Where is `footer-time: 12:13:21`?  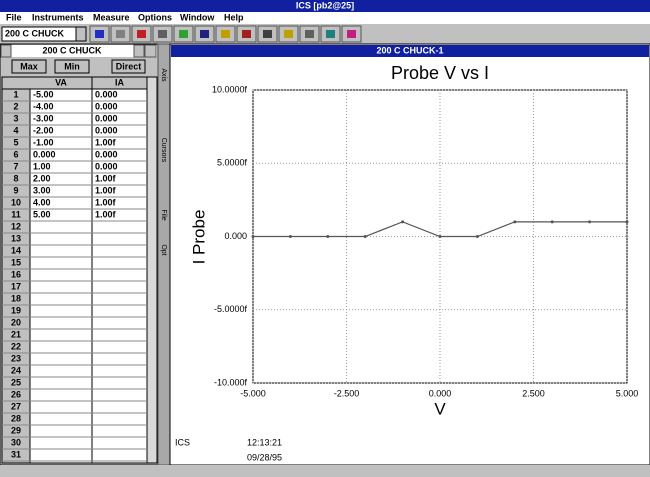
footer-time: 12:13:21 is located at coordinates (264, 442).